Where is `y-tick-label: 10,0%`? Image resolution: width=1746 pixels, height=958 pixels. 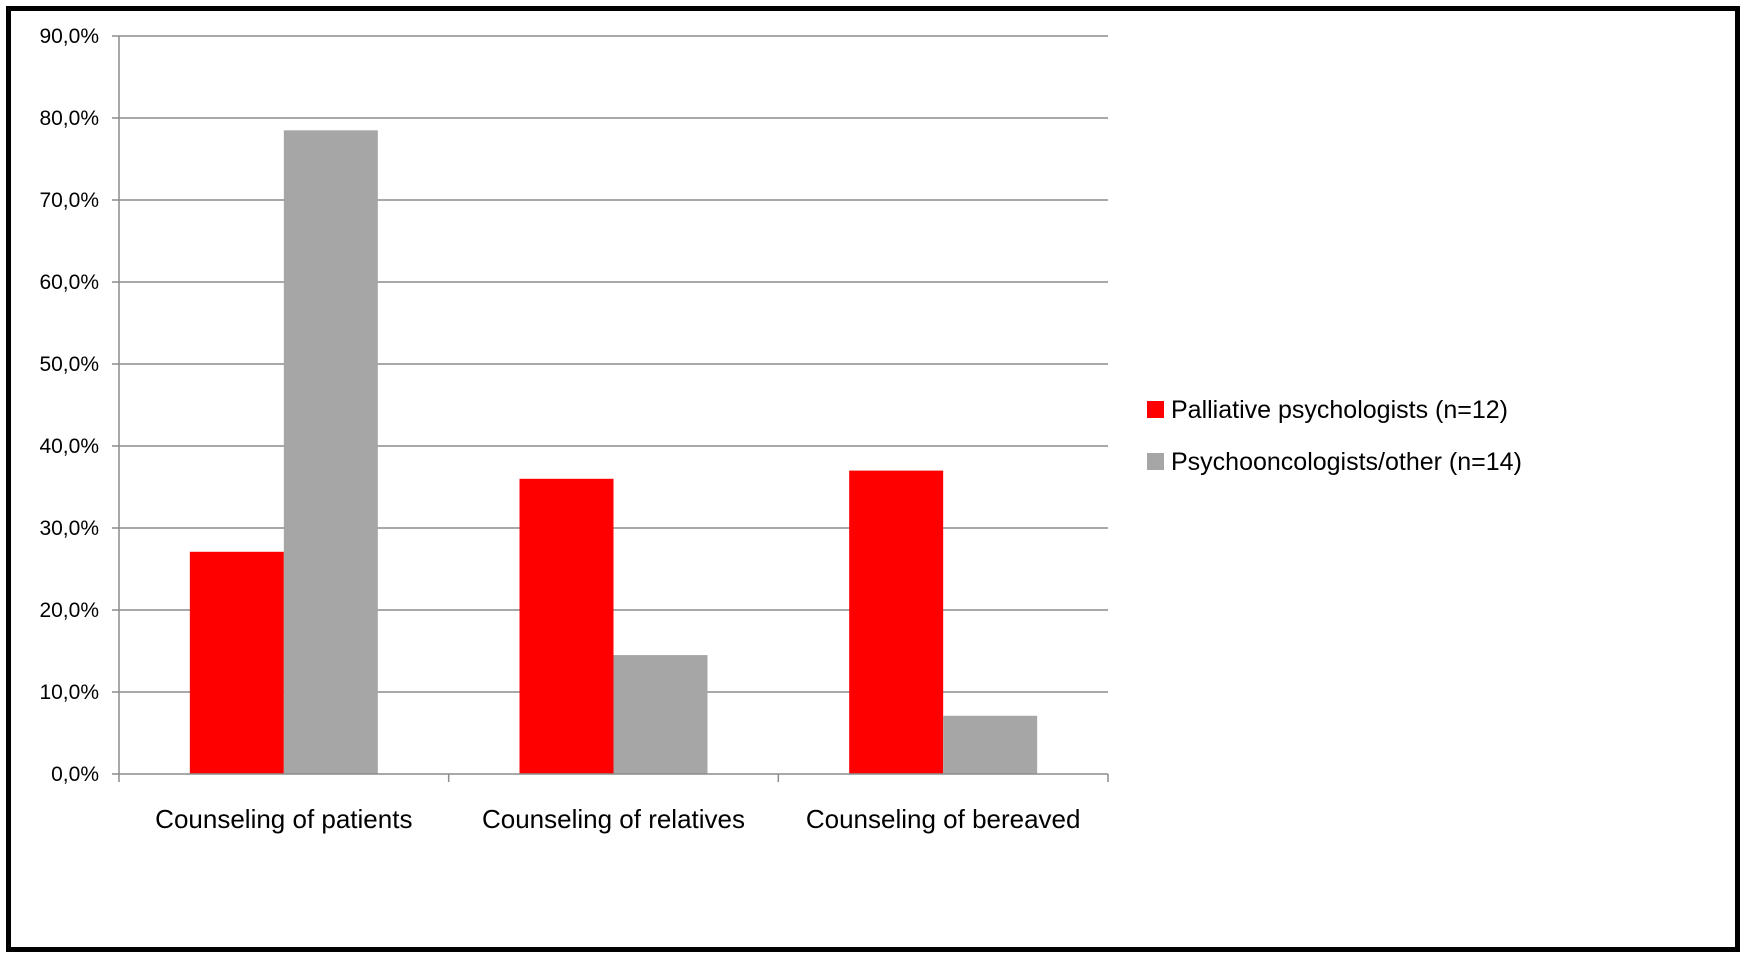 y-tick-label: 10,0% is located at coordinates (69, 692).